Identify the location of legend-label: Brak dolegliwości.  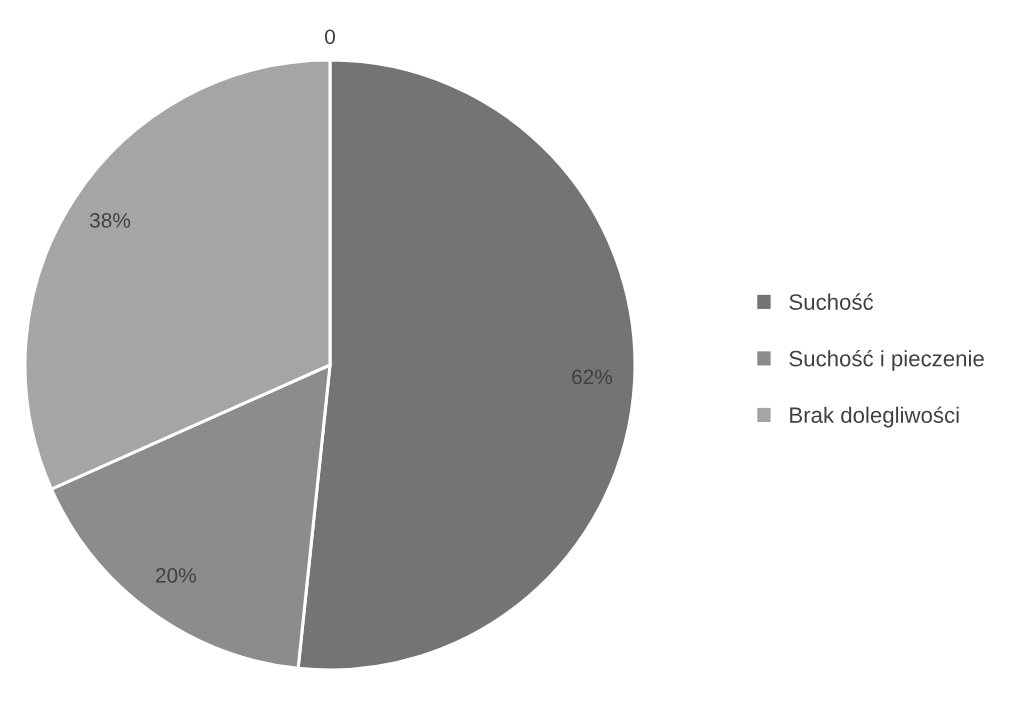
(874, 417).